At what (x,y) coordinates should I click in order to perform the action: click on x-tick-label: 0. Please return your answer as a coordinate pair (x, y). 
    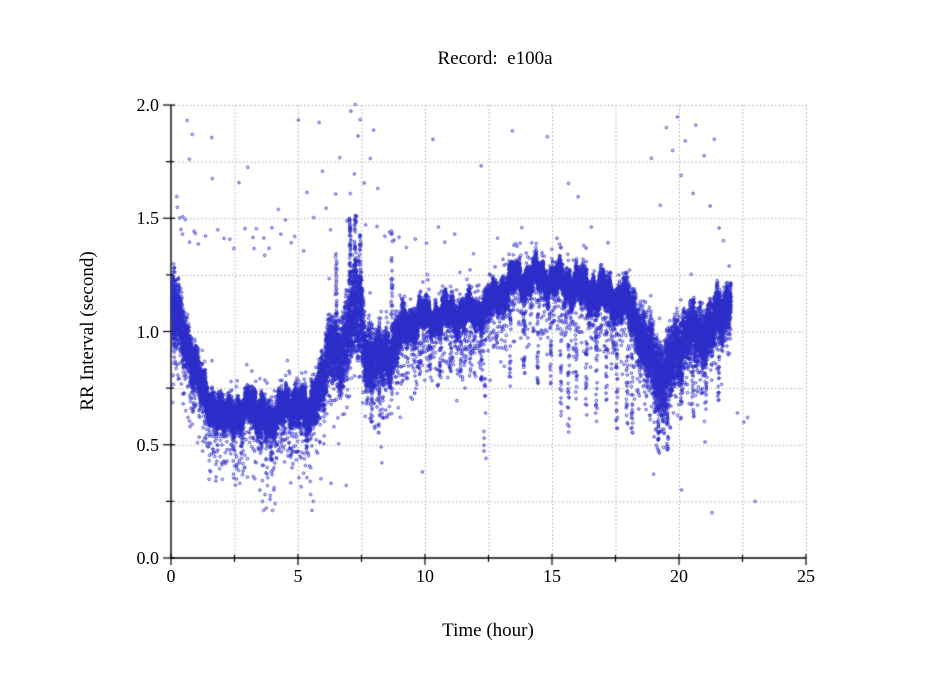
    Looking at the image, I should click on (171, 576).